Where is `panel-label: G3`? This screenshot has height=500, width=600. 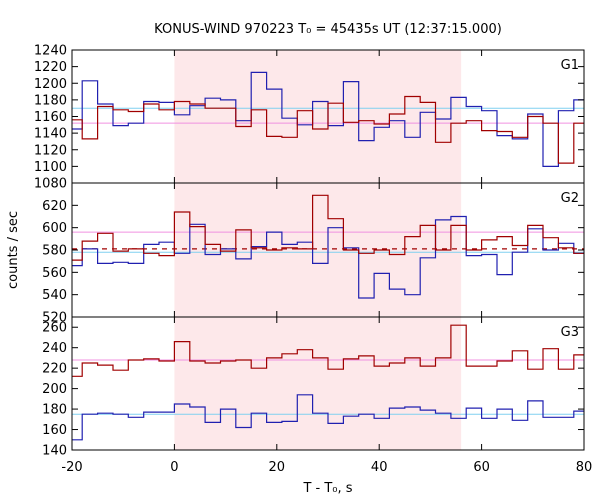
panel-label: G3 is located at coordinates (570, 332).